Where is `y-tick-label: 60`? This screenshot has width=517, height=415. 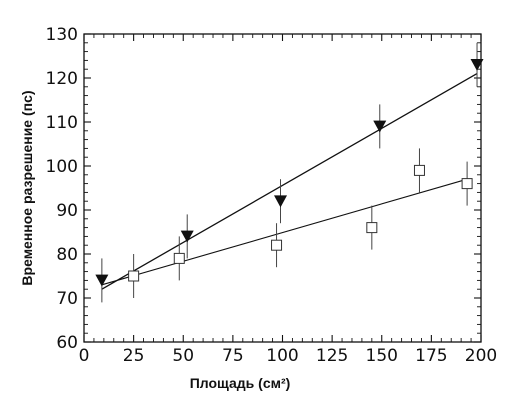
y-tick-label: 60 is located at coordinates (67, 343).